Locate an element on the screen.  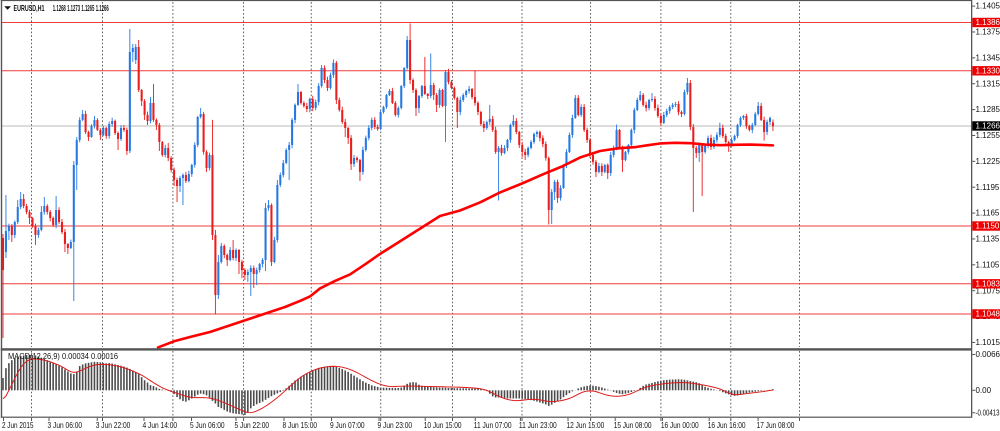
frame-top is located at coordinates (486, 1).